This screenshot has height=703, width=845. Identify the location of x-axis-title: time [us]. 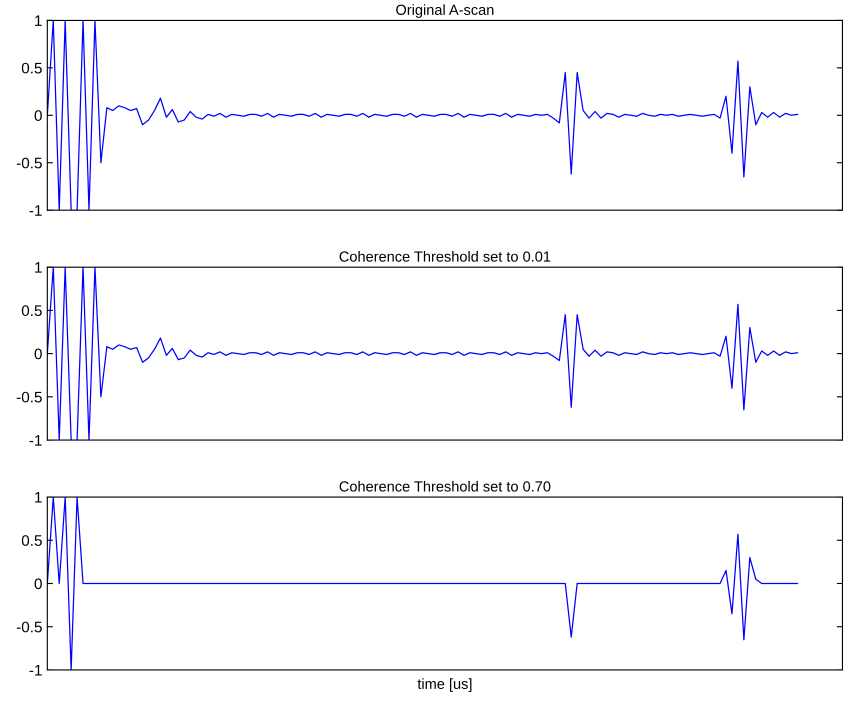
(445, 685).